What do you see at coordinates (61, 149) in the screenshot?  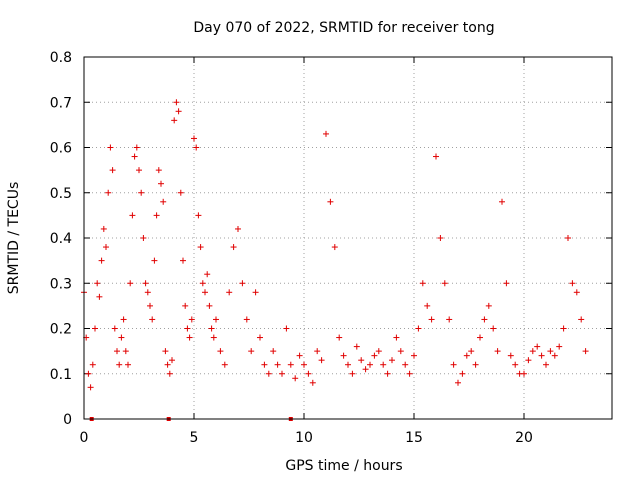 I see `y-tick-label: 0.6` at bounding box center [61, 149].